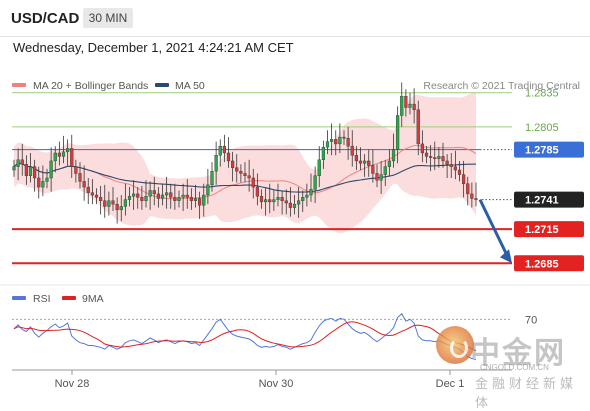 This screenshot has width=590, height=411. Describe the element at coordinates (450, 384) in the screenshot. I see `x-axis-tick-label: Dec 1` at that location.